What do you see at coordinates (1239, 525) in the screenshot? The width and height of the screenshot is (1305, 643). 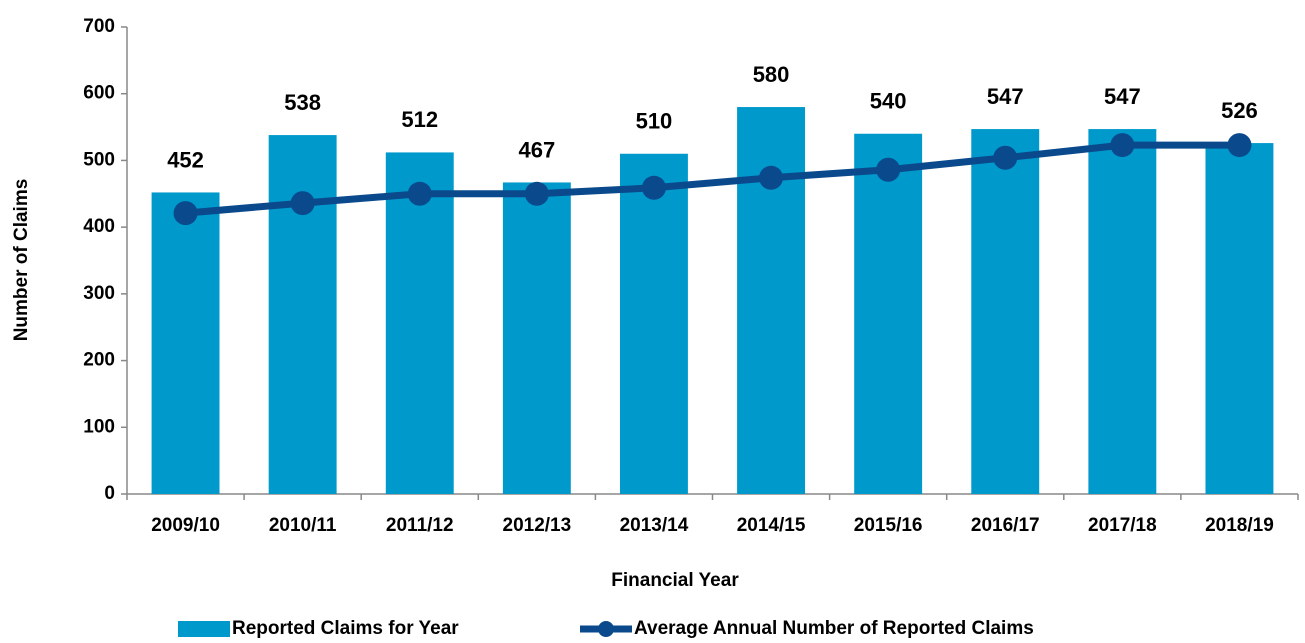 I see `x-tick-label: 2018/19` at bounding box center [1239, 525].